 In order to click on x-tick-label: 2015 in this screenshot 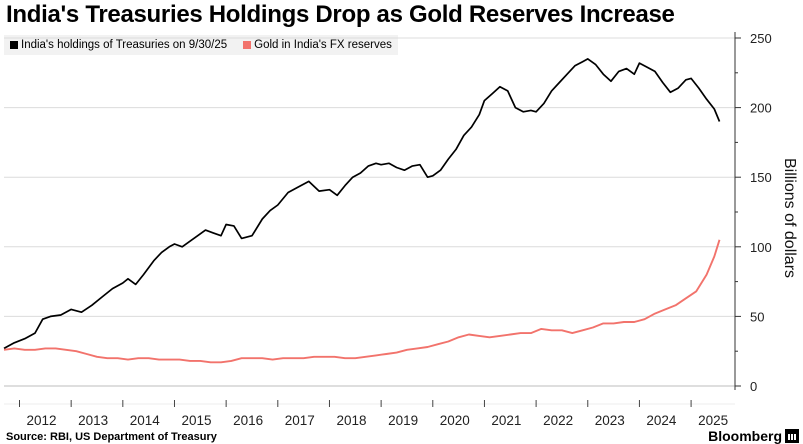, I will do `click(196, 420)`.